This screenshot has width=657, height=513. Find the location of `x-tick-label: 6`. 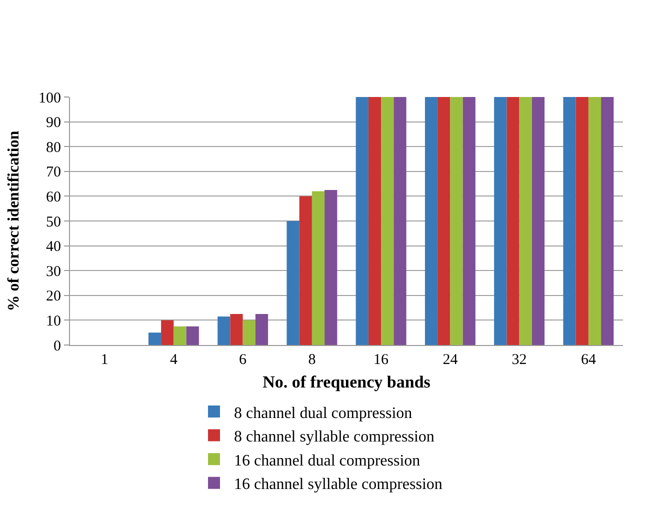

x-tick-label: 6 is located at coordinates (243, 360).